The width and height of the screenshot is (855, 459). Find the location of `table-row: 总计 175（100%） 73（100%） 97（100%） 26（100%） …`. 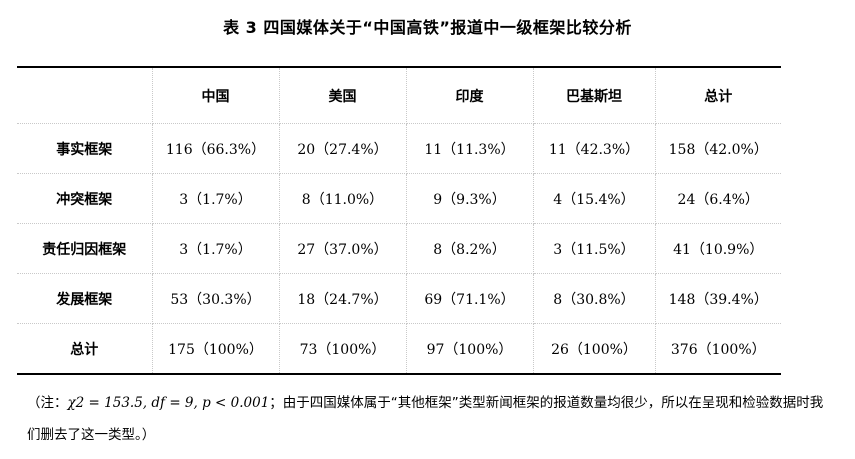

table-row: 总计 175（100%） 73（100%） 97（100%） 26（100%） … is located at coordinates (399, 349).